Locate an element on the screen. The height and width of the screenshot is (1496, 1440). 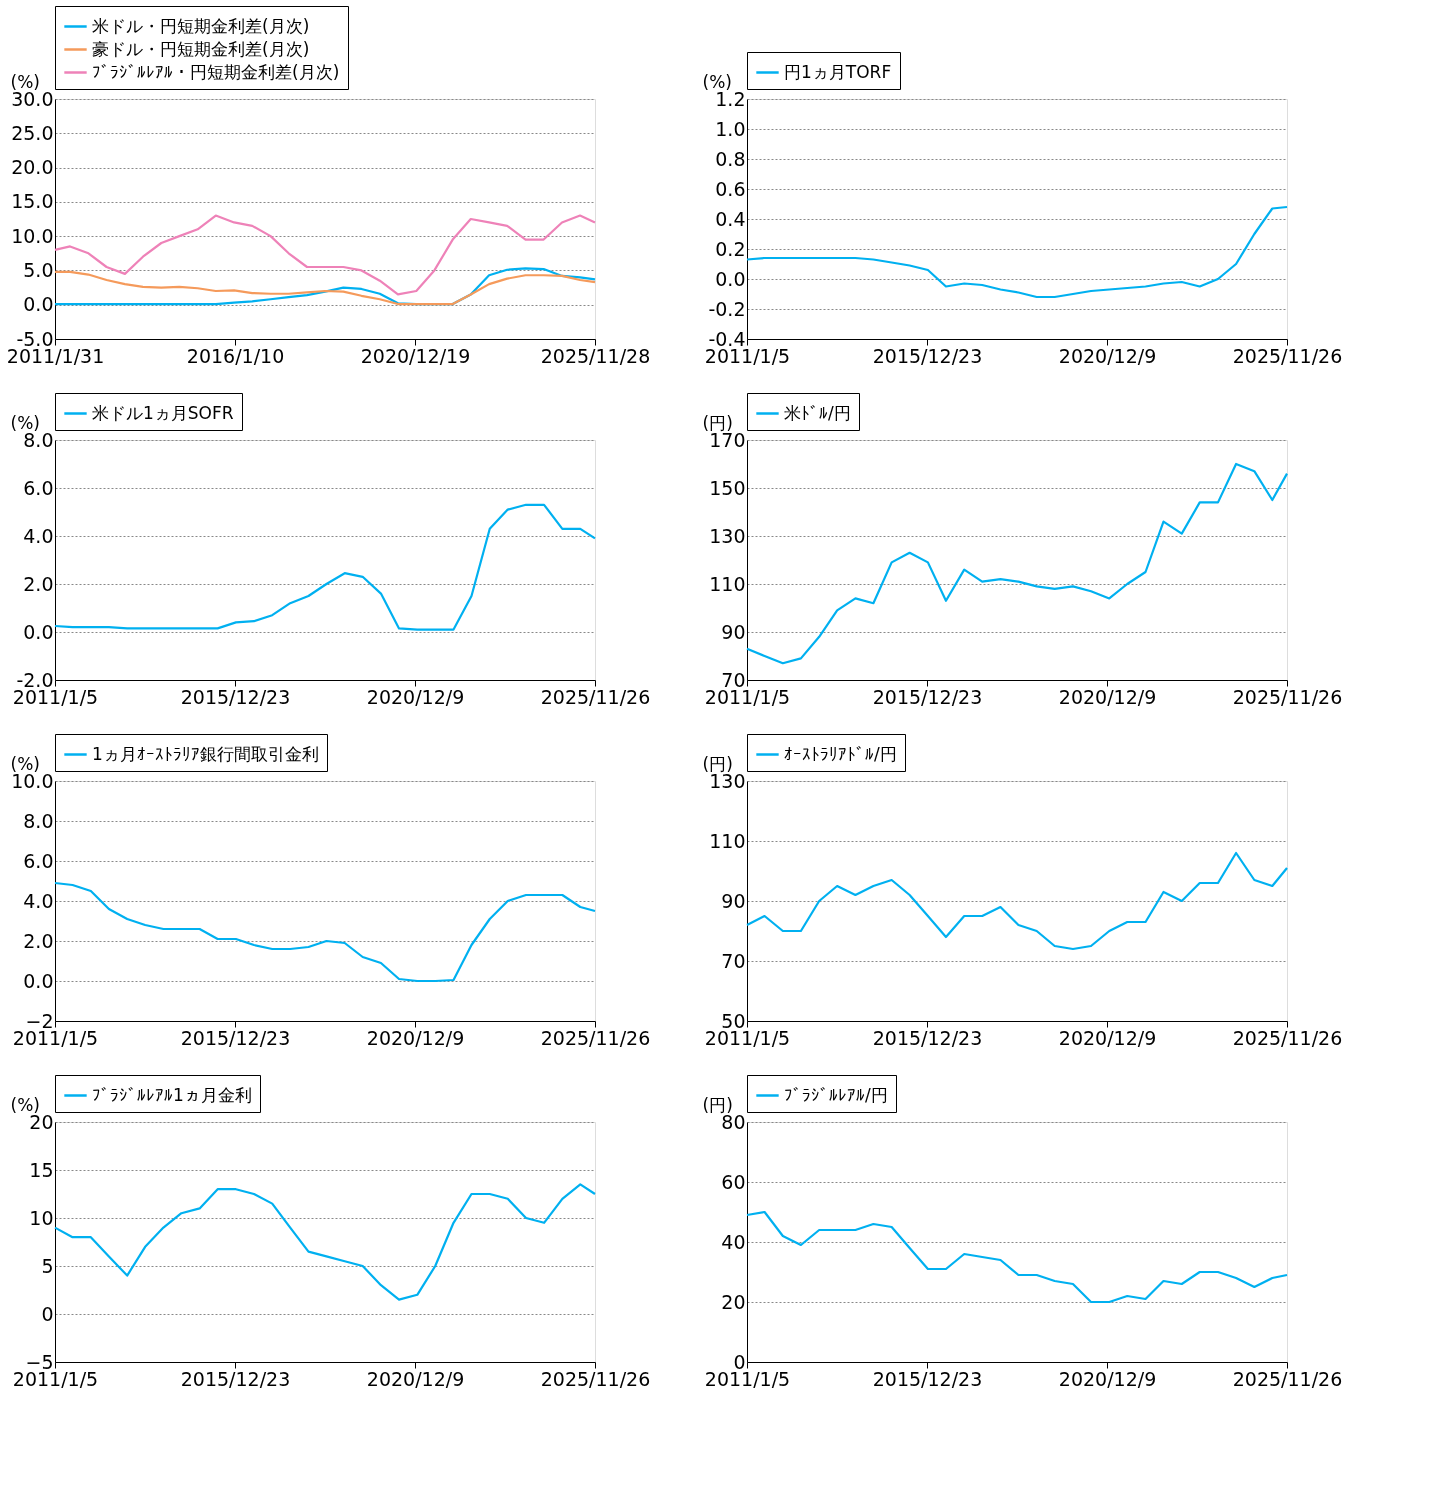
y-axis-title: (円) is located at coordinates (717, 1104).